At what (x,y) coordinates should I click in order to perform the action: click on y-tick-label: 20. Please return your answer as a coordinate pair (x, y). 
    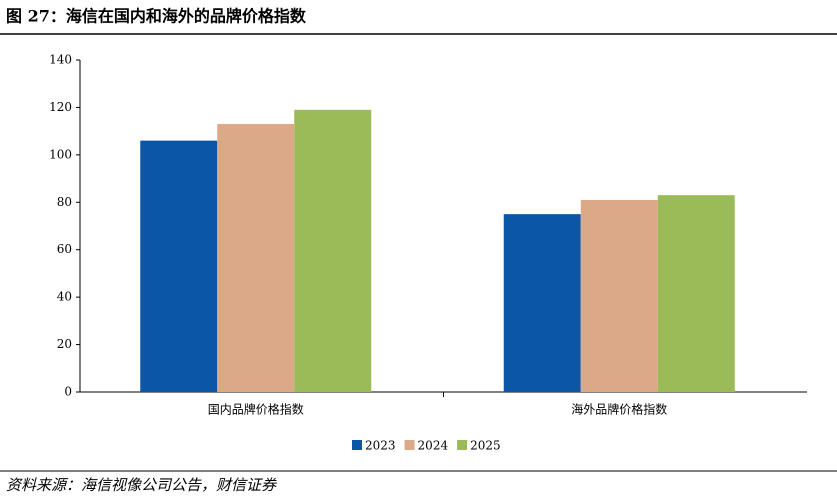
    Looking at the image, I should click on (64, 344).